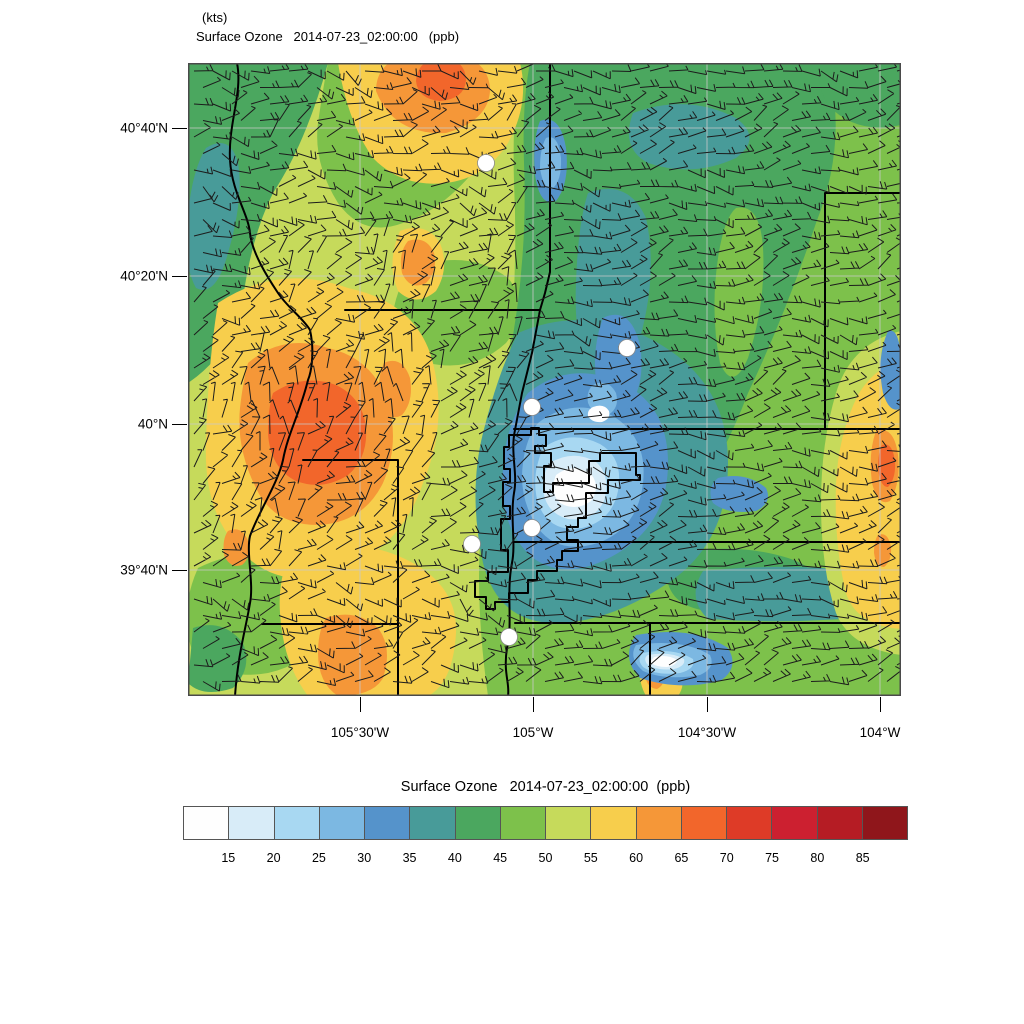 The image size is (1024, 1024). What do you see at coordinates (707, 732) in the screenshot?
I see `lon-tick-label: 104°30'W` at bounding box center [707, 732].